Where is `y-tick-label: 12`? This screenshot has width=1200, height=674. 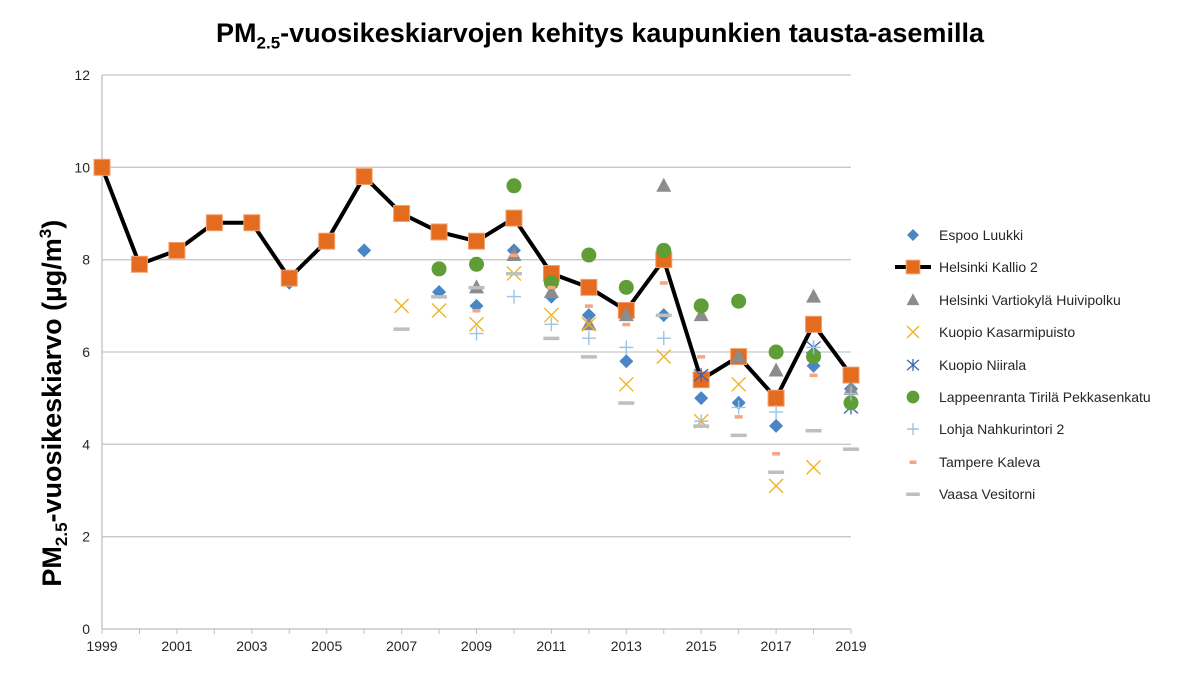 y-tick-label: 12 is located at coordinates (82, 75).